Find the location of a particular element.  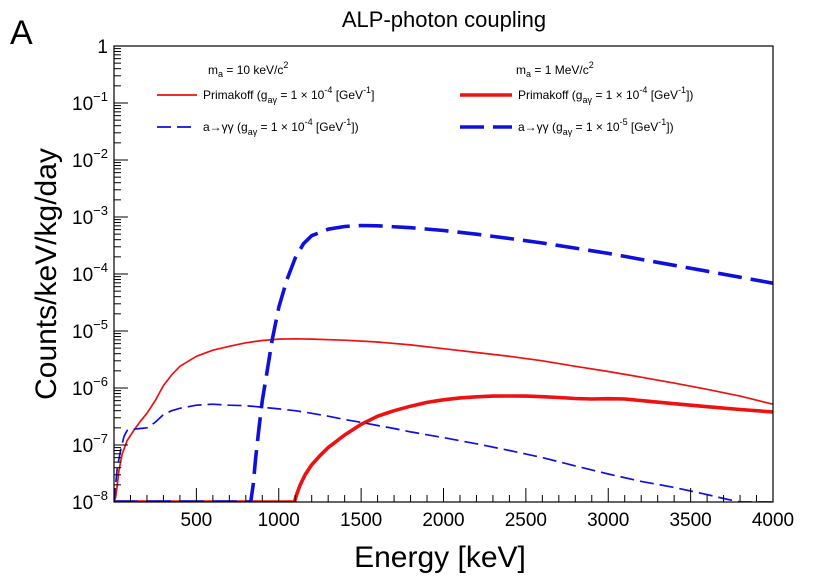

x-tick-label: 3500 is located at coordinates (690, 520).